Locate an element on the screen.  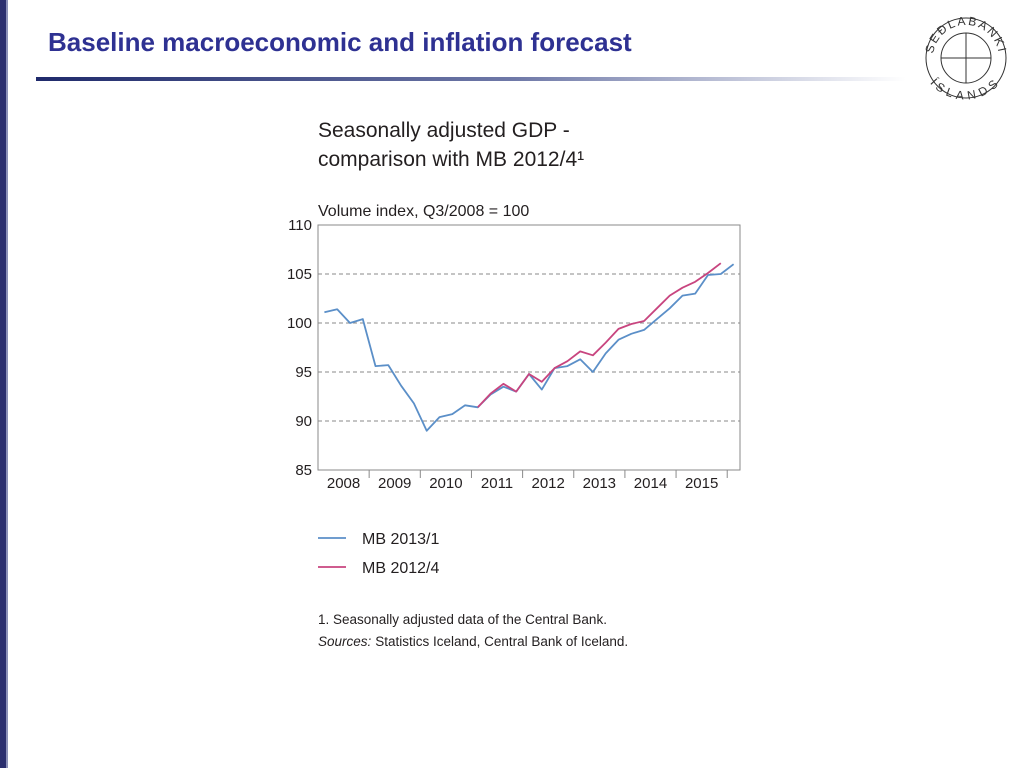
x-tick-label: 2014 is located at coordinates (650, 483).